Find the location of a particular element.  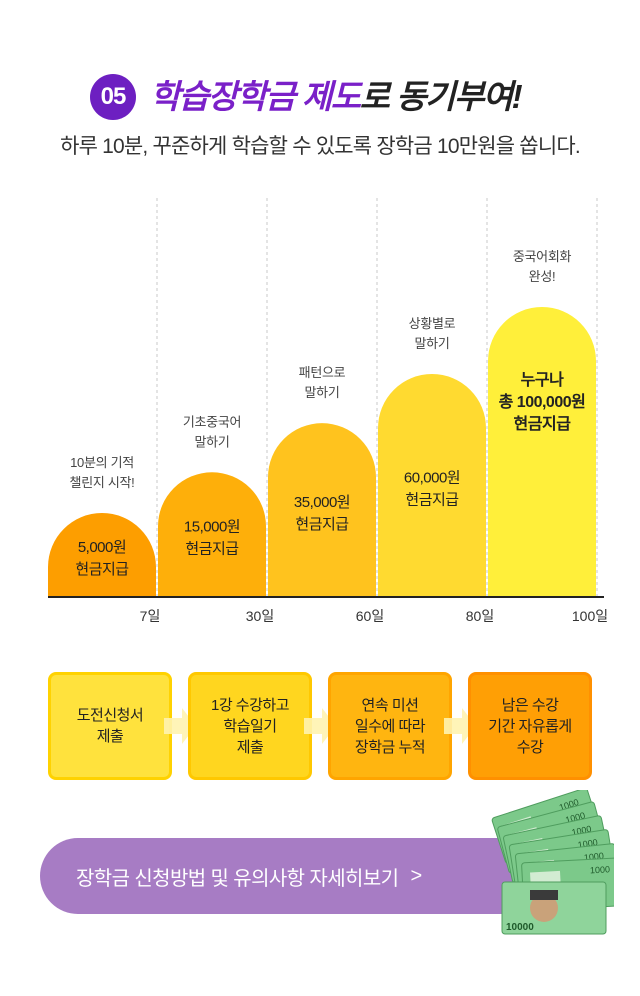

bar-value-label: 5,000원 is located at coordinates (102, 547).